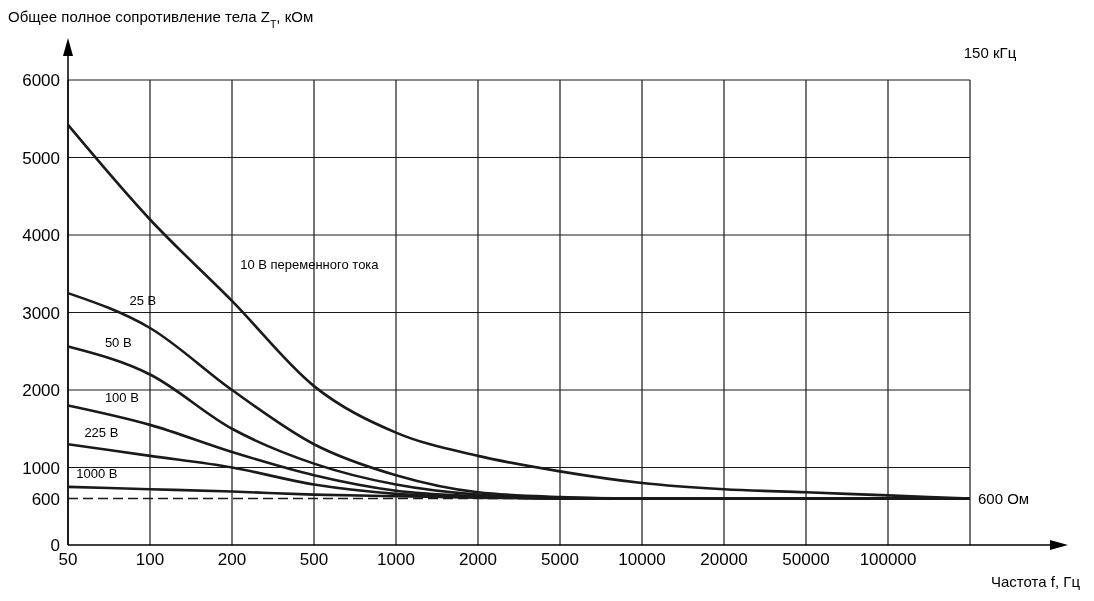  What do you see at coordinates (41, 80) in the screenshot?
I see `y-tick-label: 6000` at bounding box center [41, 80].